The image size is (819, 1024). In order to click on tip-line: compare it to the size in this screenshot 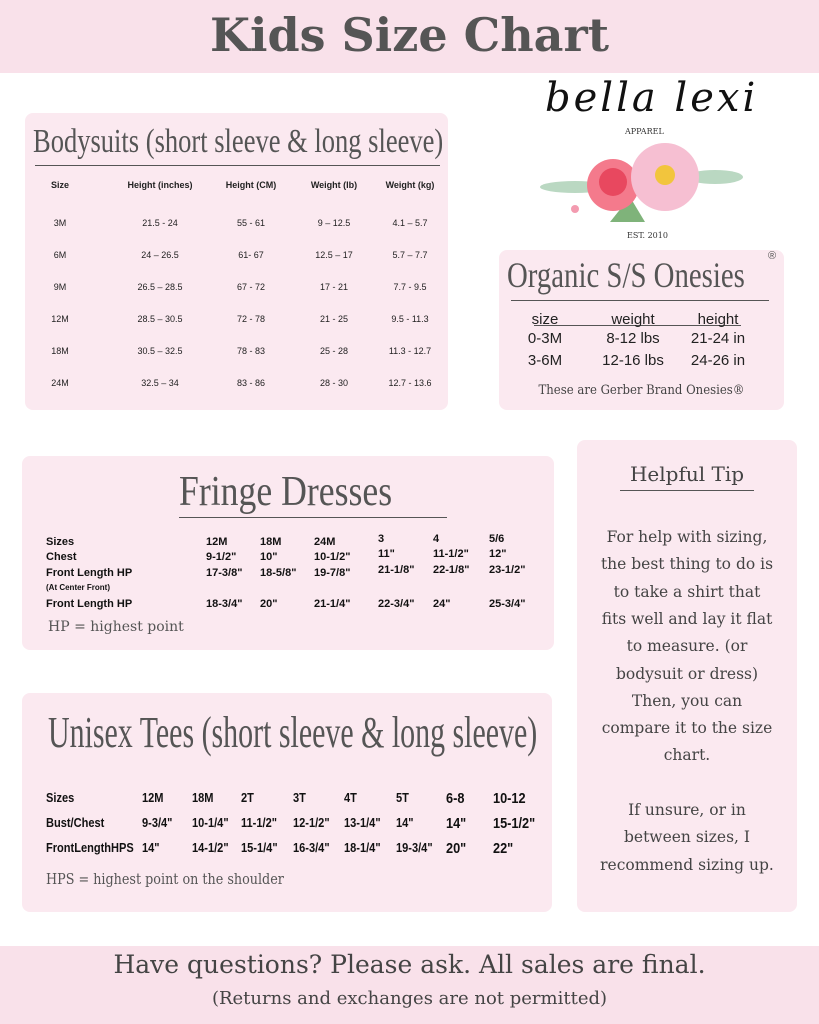, I will do `click(687, 728)`.